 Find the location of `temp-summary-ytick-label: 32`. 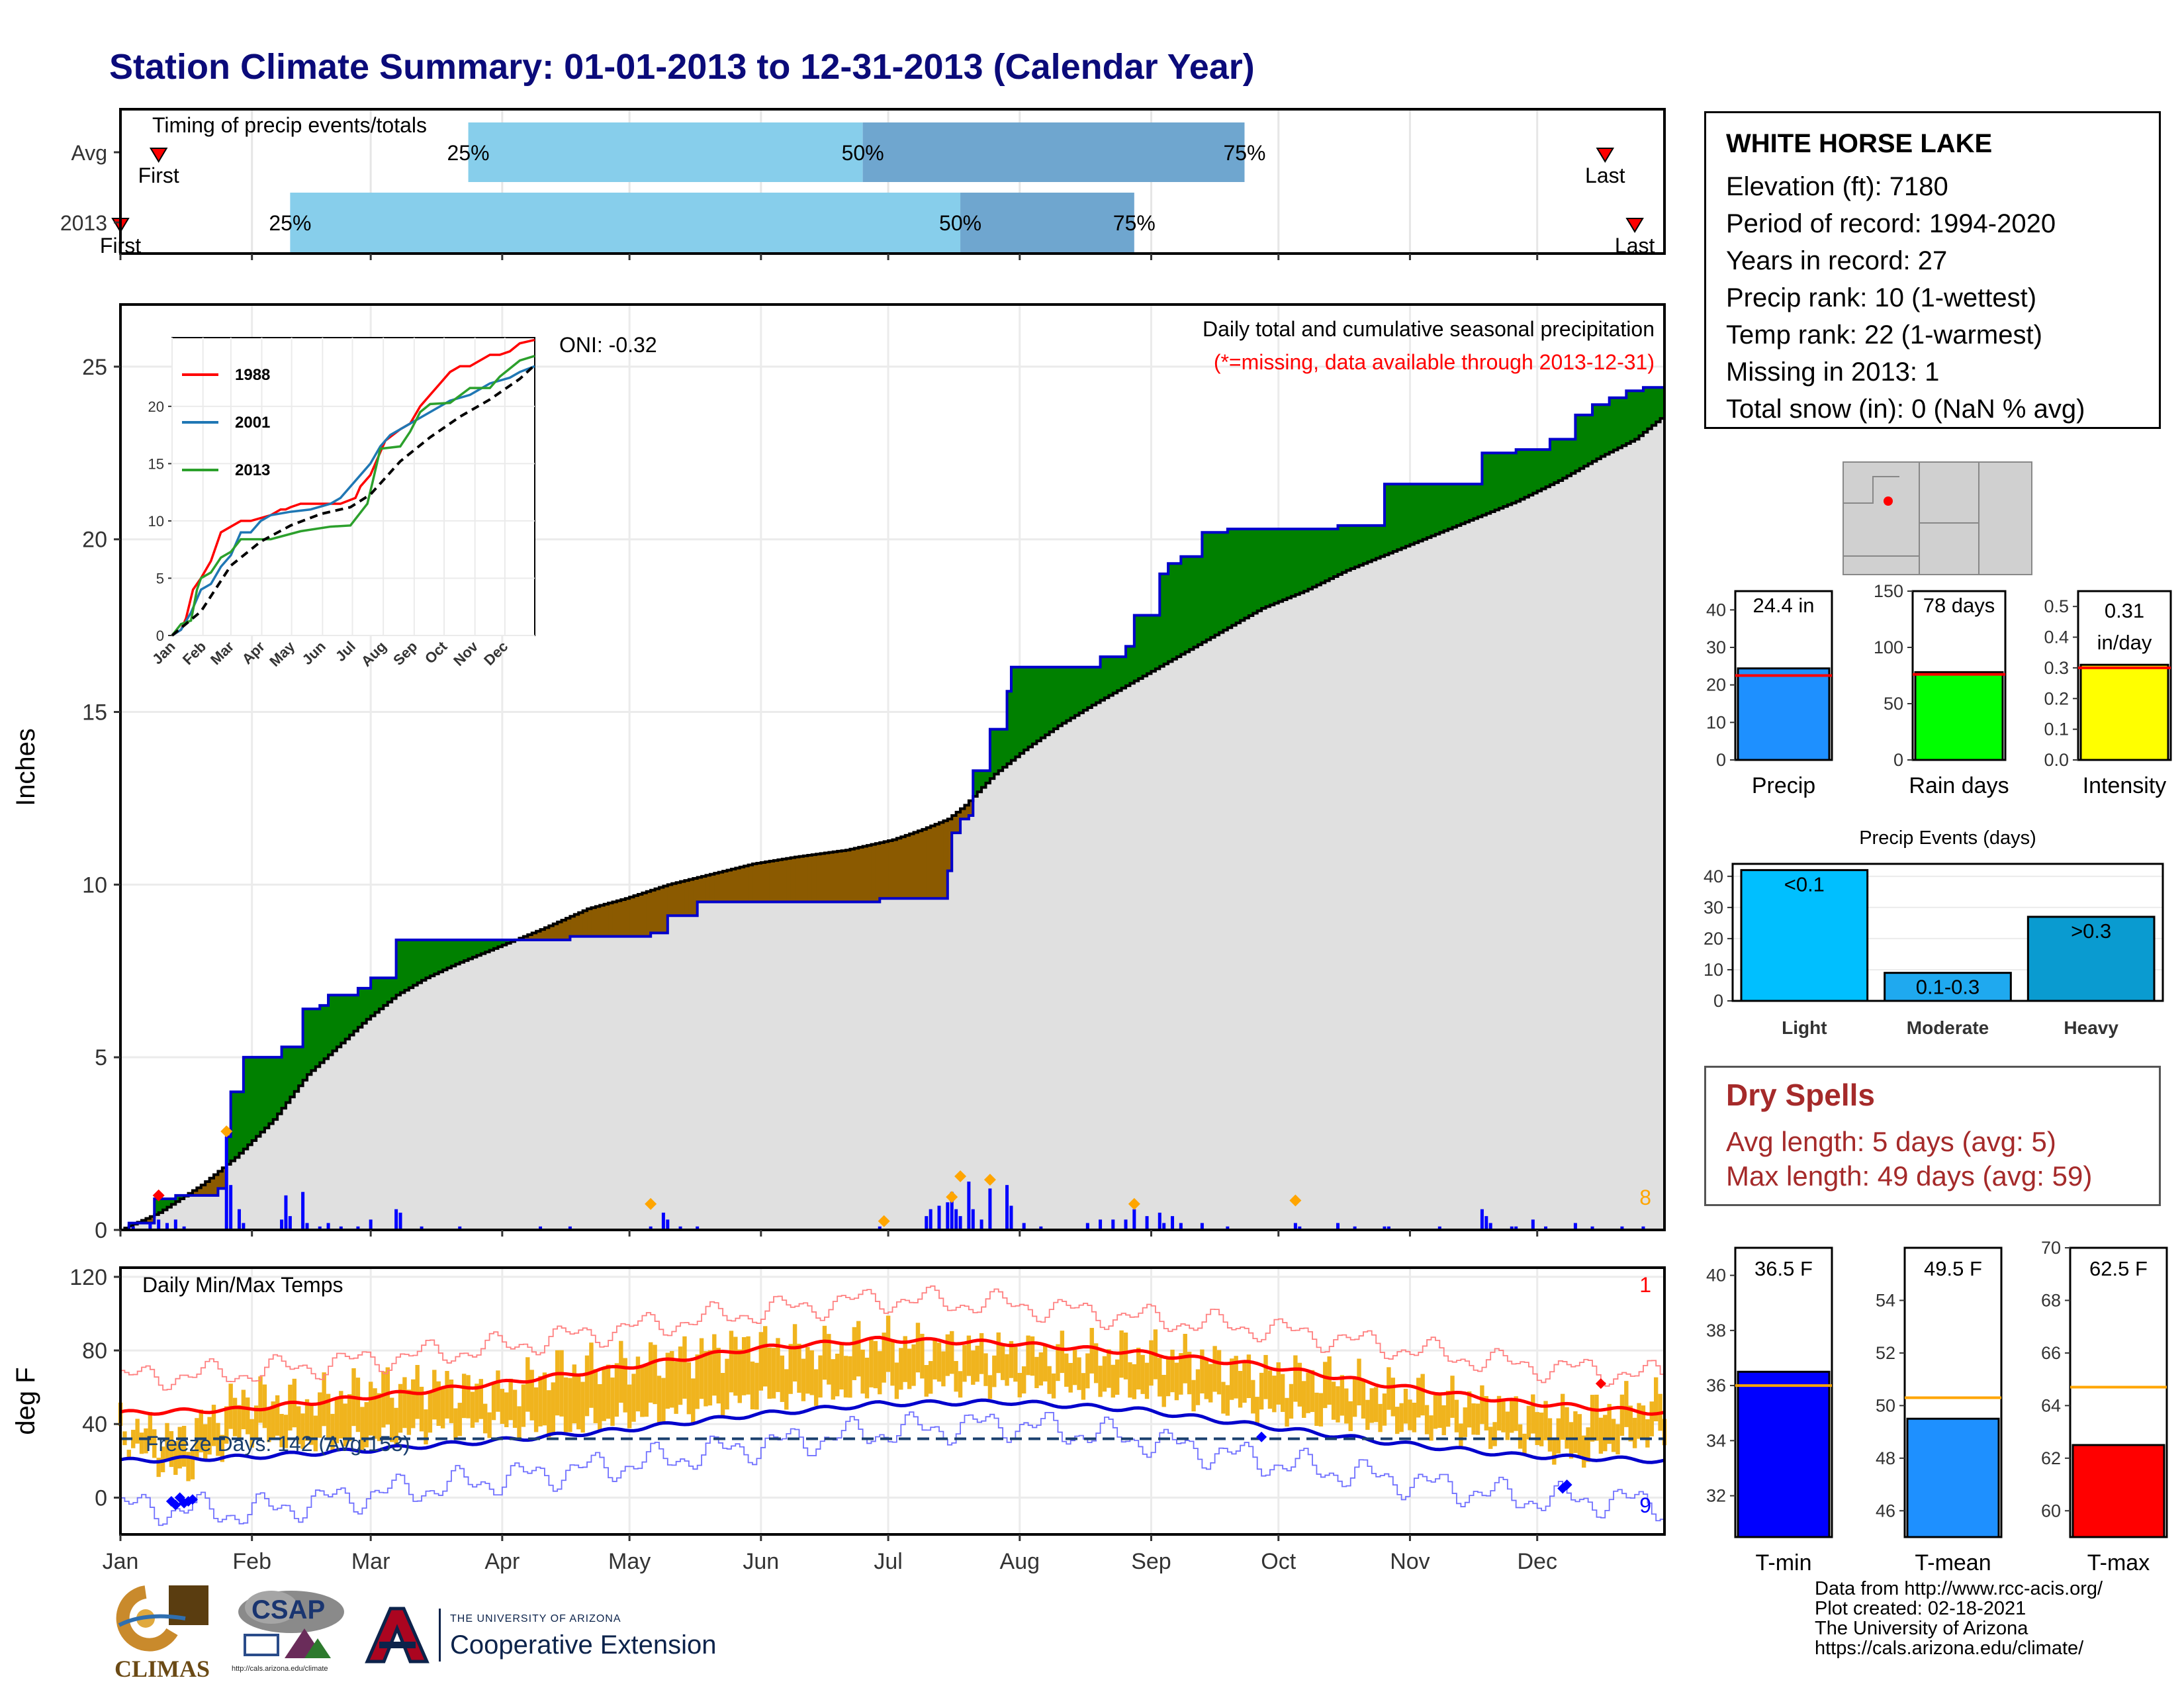

temp-summary-ytick-label: 32 is located at coordinates (1716, 1496).